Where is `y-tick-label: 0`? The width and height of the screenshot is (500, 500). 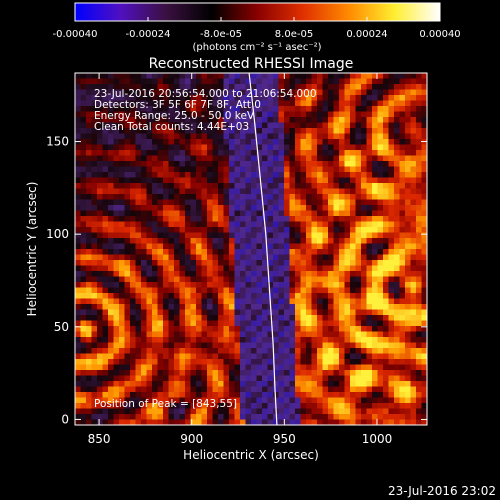
y-tick-label: 0 is located at coordinates (65, 419).